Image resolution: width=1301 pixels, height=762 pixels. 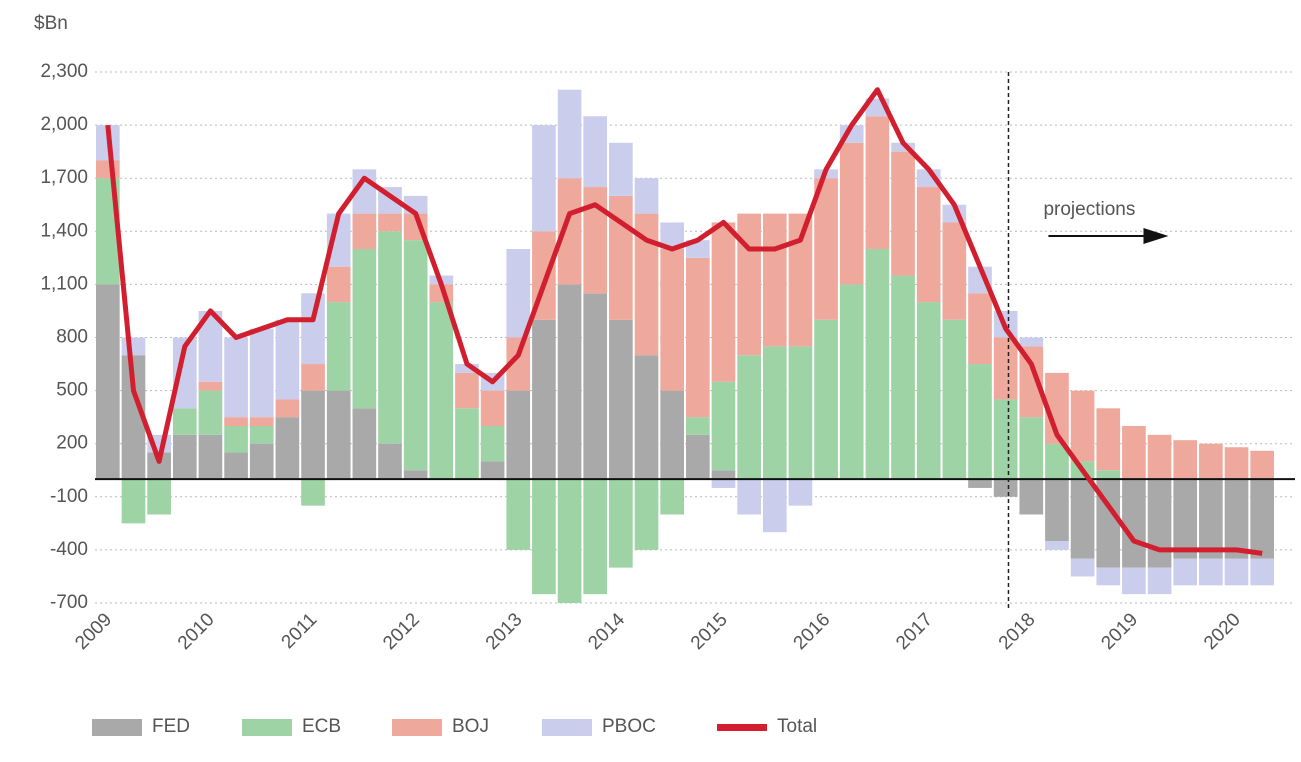 What do you see at coordinates (171, 726) in the screenshot?
I see `legend-label: FED` at bounding box center [171, 726].